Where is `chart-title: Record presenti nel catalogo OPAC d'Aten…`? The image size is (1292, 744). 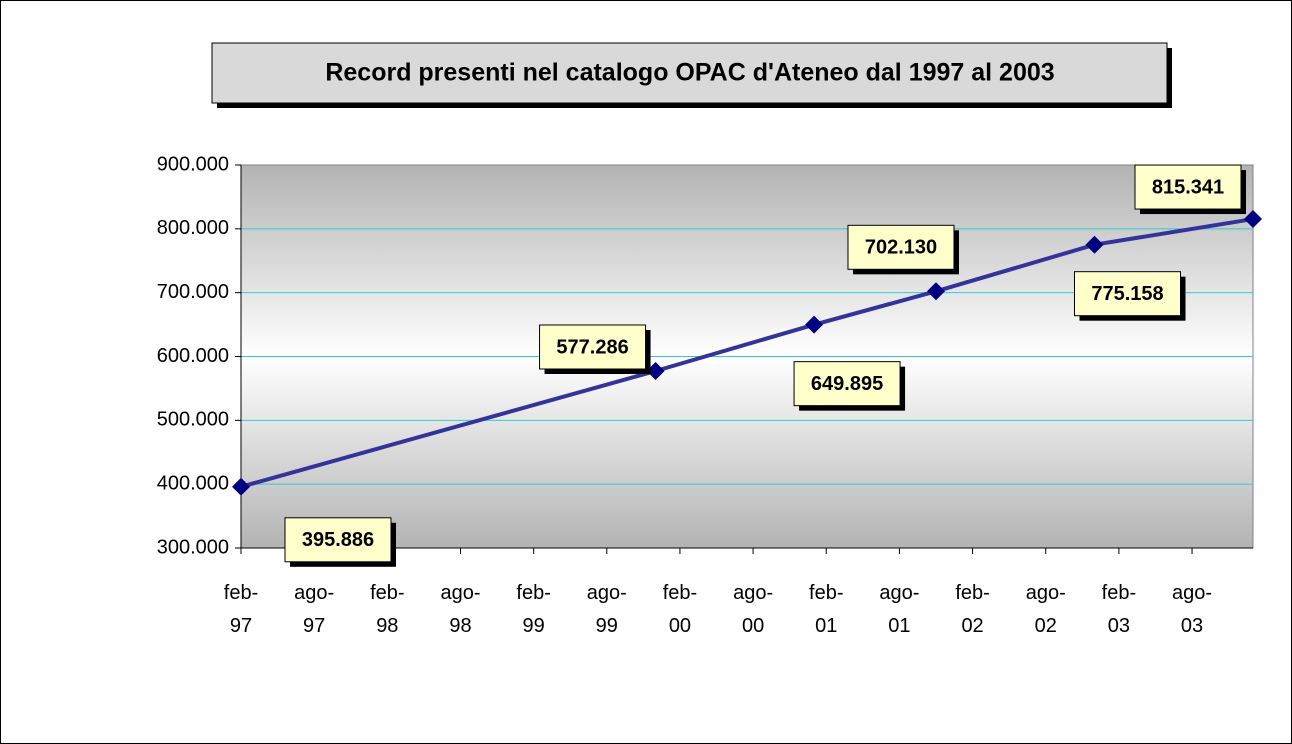
chart-title: Record presenti nel catalogo OPAC d'Aten… is located at coordinates (689, 73).